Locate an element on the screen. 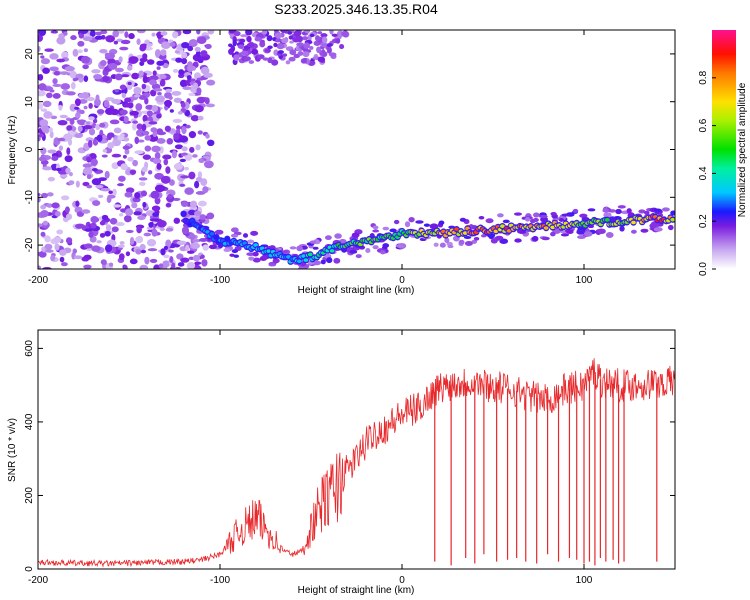 This screenshot has height=600, width=750. snr-y-label: SNR (10 * v/v) is located at coordinates (12, 450).